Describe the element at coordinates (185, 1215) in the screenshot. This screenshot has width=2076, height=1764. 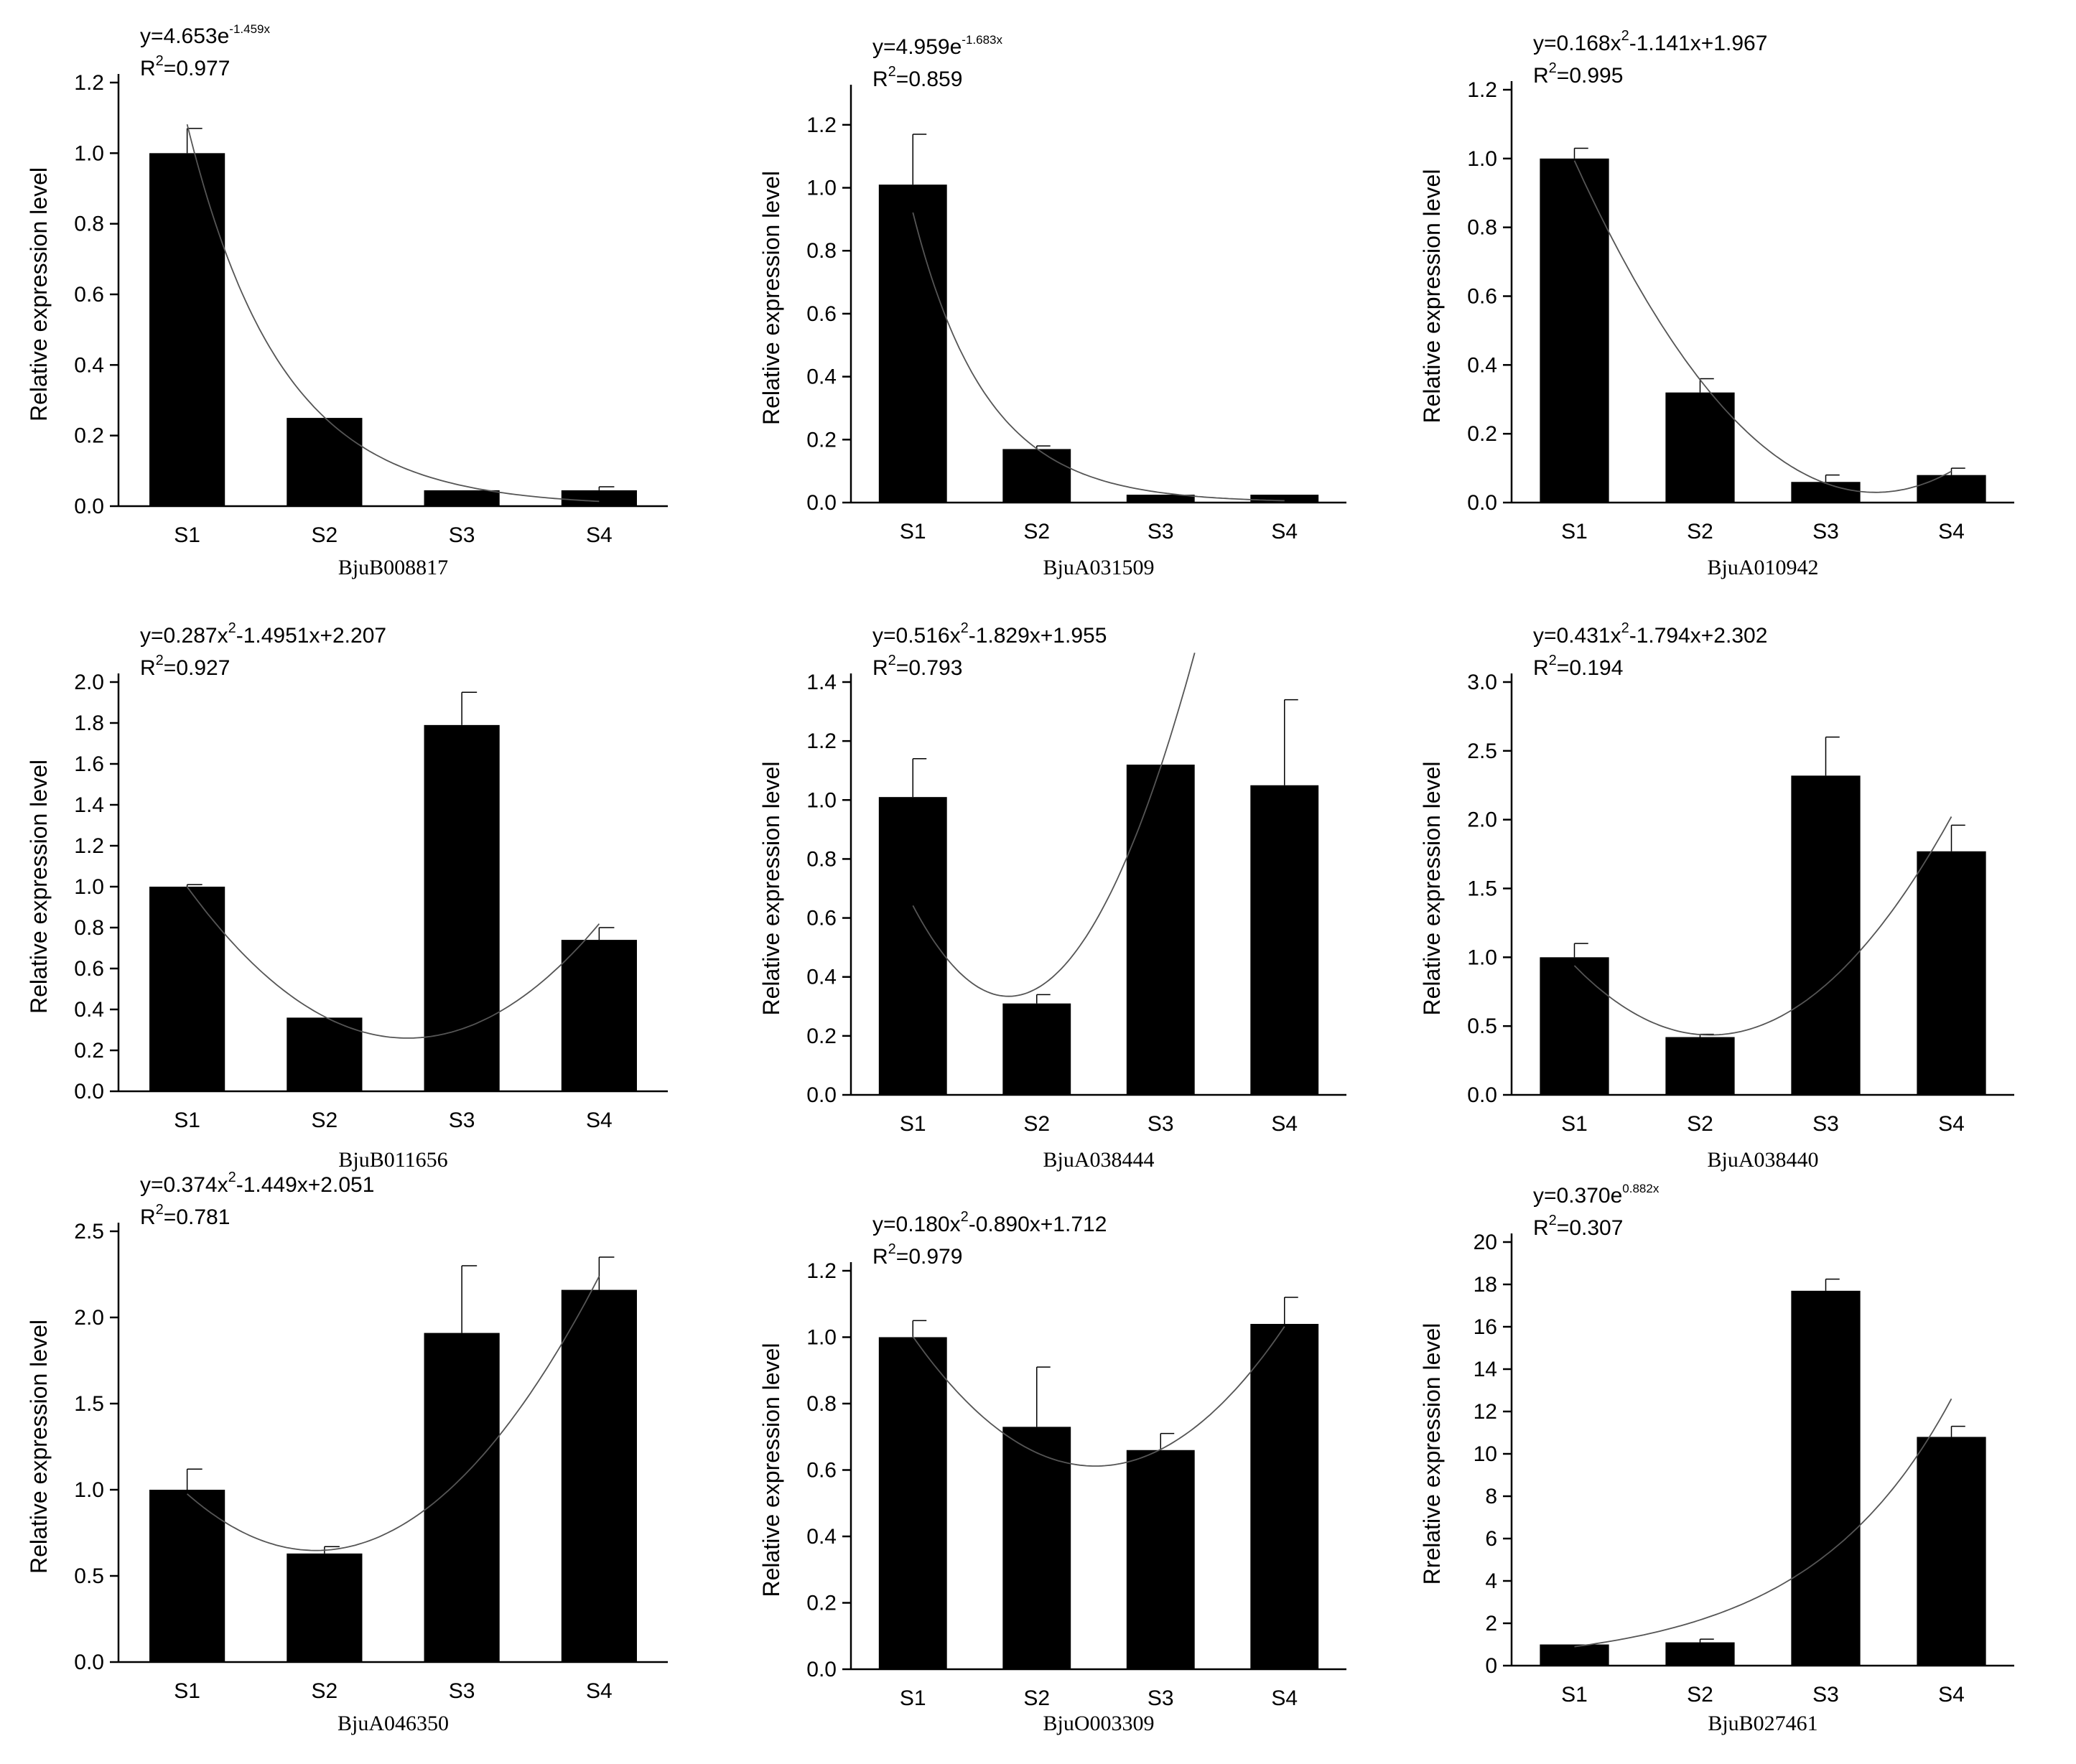
I see `r-squared: R2=0.781` at that location.